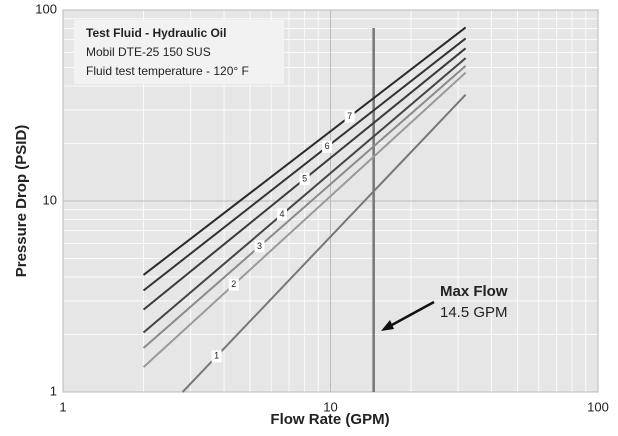  What do you see at coordinates (474, 312) in the screenshot?
I see `max-flow-value: 14.5 GPM` at bounding box center [474, 312].